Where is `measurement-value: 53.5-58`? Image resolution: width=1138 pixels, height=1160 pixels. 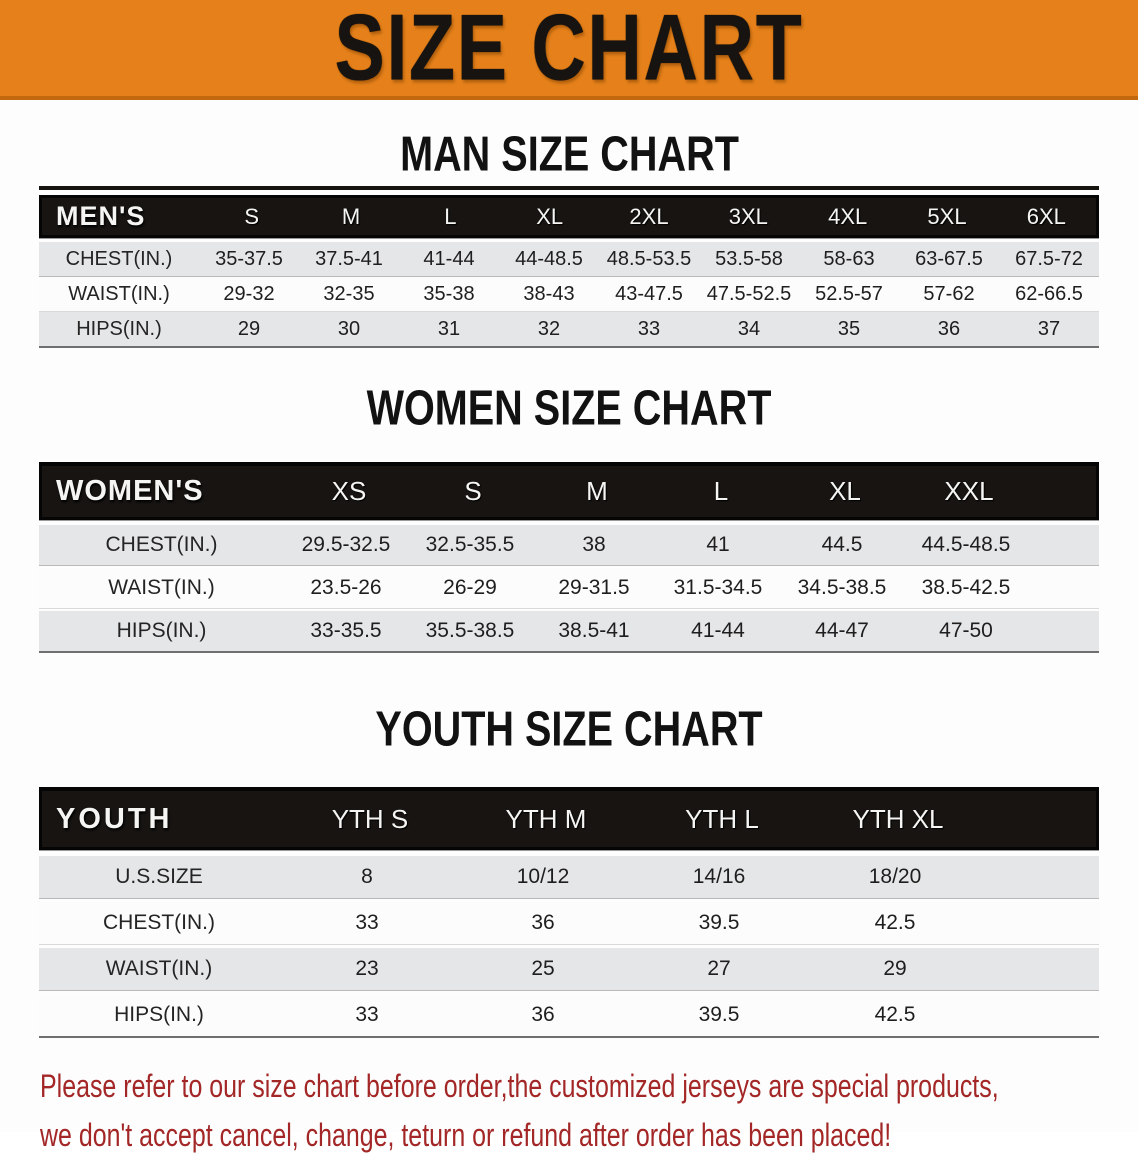
measurement-value: 53.5-58 is located at coordinates (749, 258).